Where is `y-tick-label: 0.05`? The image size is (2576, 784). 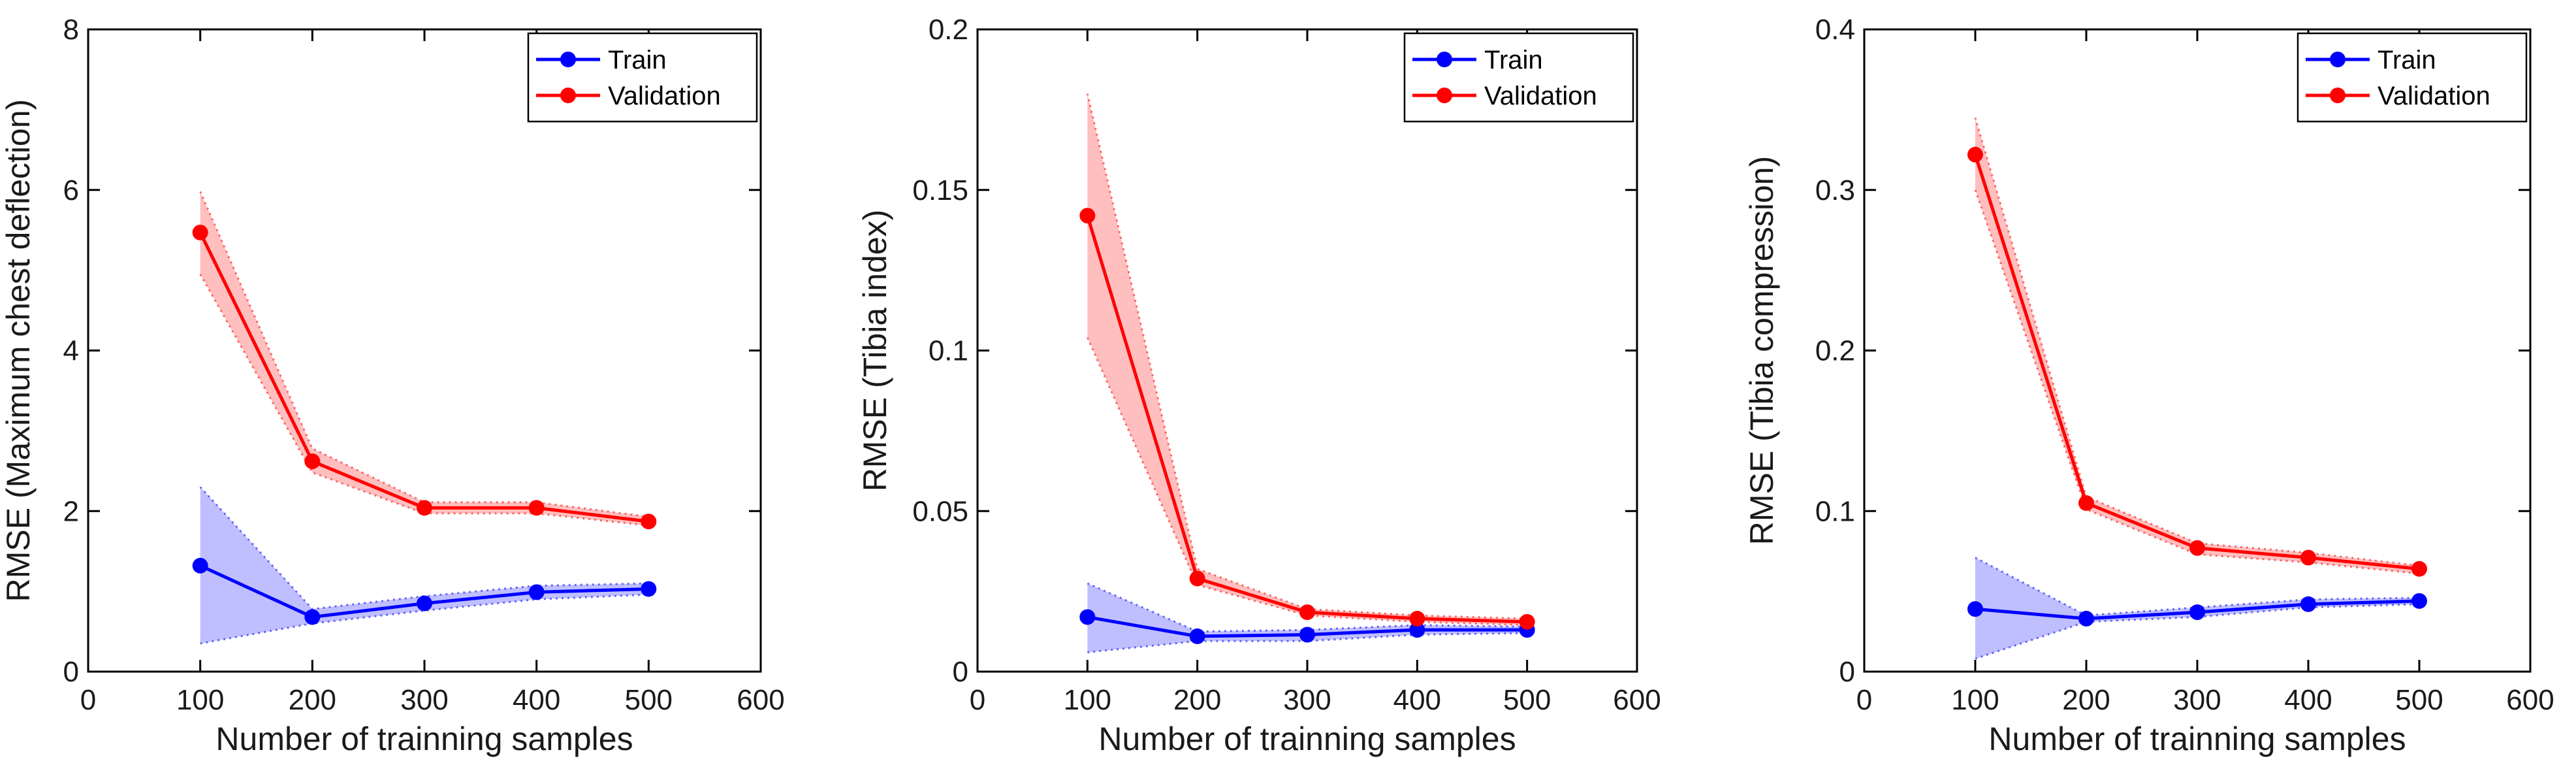 y-tick-label: 0.05 is located at coordinates (940, 511).